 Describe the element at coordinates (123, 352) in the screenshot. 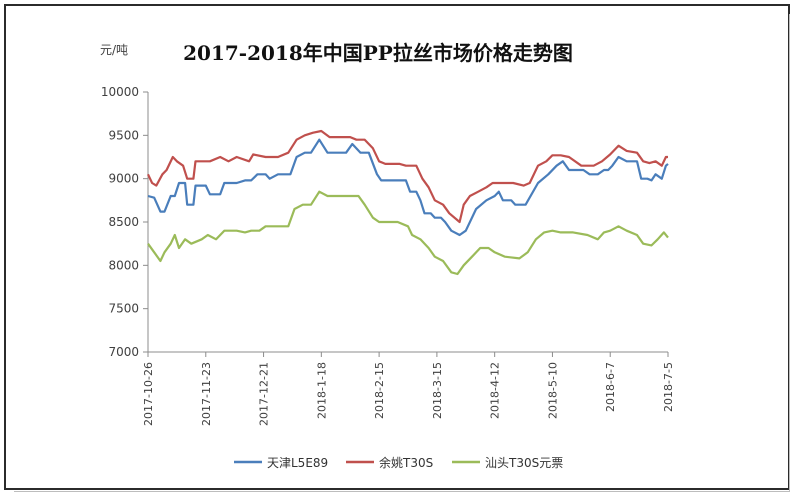

I see `y-tick-label: 7000` at that location.